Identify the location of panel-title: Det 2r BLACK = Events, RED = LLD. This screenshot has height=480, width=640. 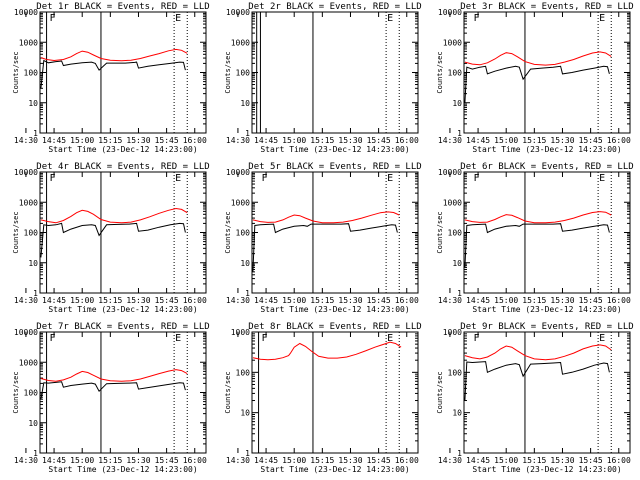
(334, 7).